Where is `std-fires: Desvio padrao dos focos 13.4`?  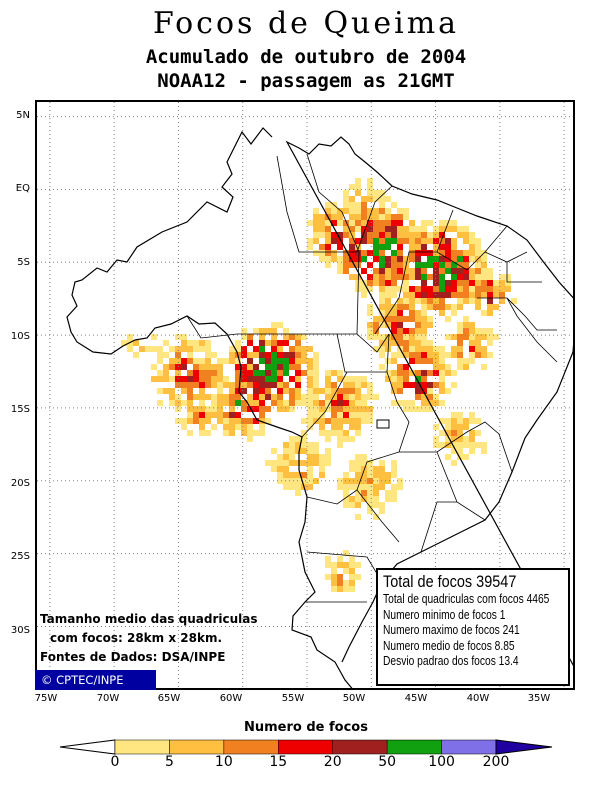
std-fires: Desvio padrao dos focos 13.4 is located at coordinates (451, 661).